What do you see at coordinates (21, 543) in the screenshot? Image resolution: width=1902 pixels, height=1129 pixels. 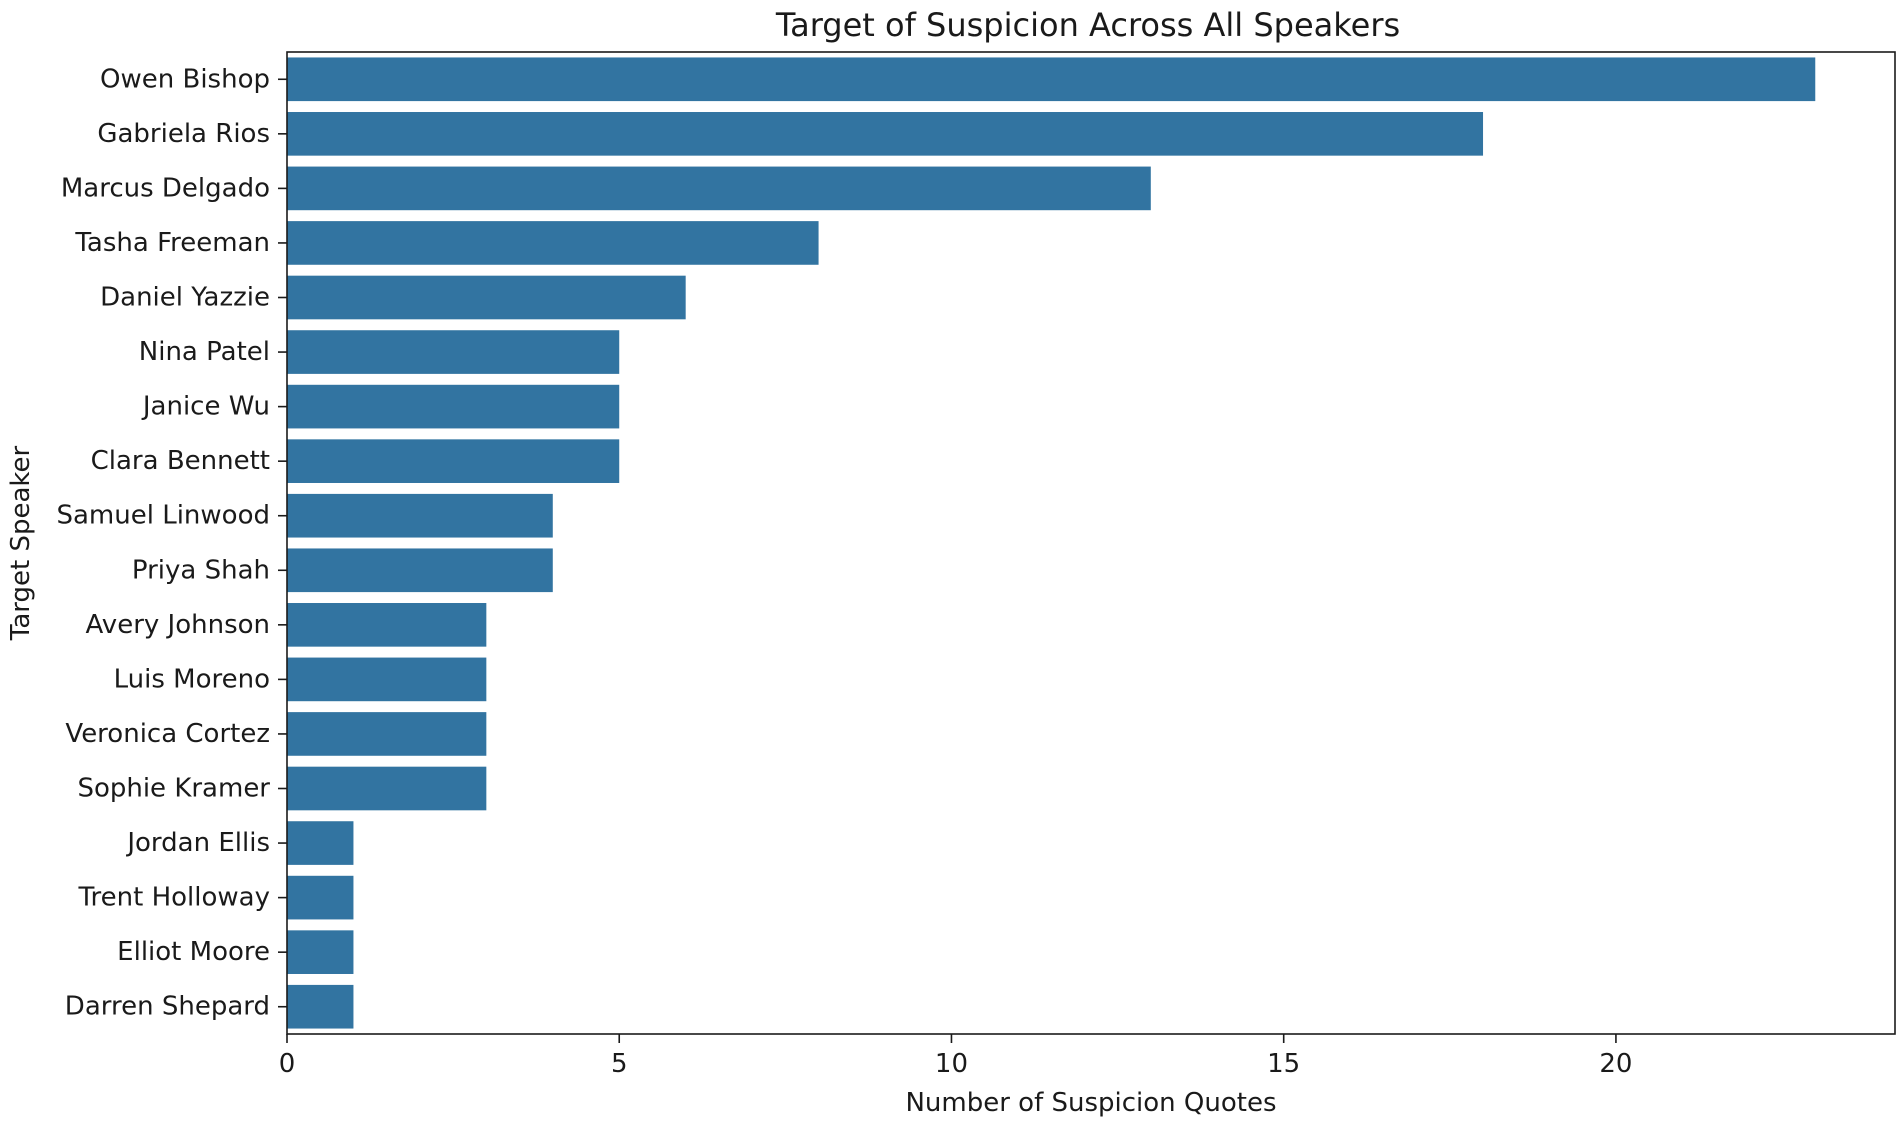 I see `y-axis-label: Target Speaker` at bounding box center [21, 543].